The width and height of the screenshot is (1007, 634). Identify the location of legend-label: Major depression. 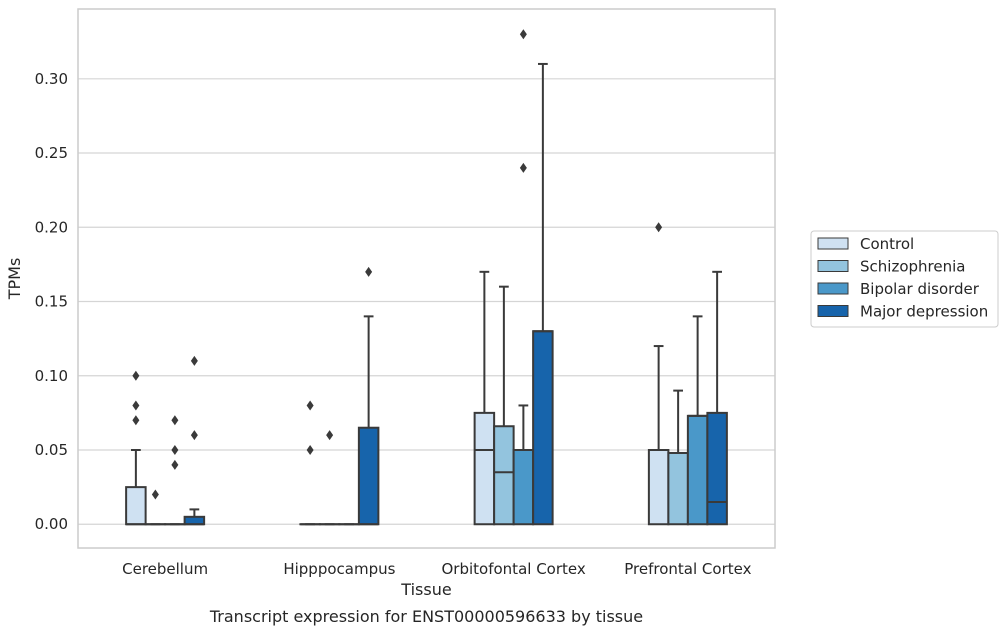
(924, 312).